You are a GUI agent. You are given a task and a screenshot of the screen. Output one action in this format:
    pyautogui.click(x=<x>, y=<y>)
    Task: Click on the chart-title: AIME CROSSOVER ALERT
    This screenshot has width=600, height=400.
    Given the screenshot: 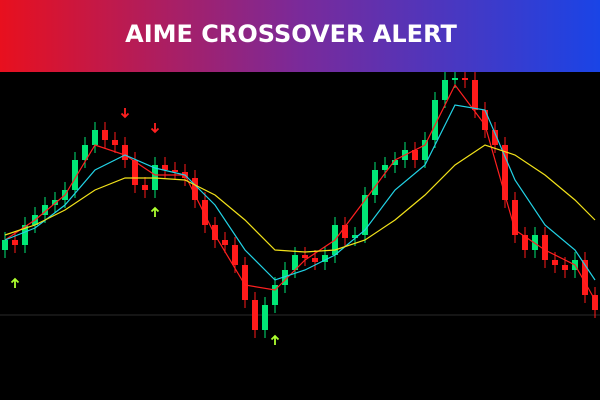 What is the action you would take?
    pyautogui.click(x=291, y=34)
    